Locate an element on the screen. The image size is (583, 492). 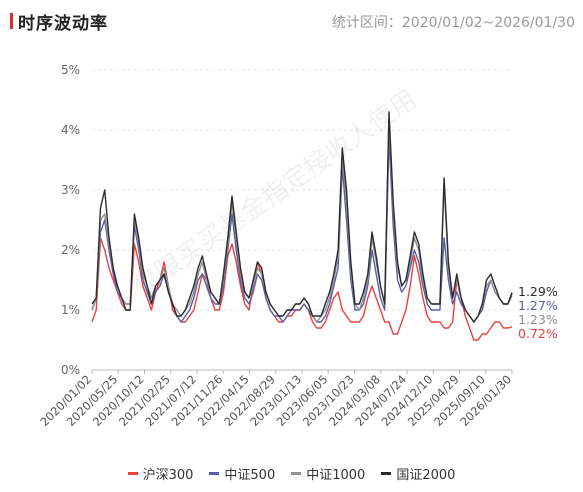
title-accent-bar is located at coordinates (11, 21).